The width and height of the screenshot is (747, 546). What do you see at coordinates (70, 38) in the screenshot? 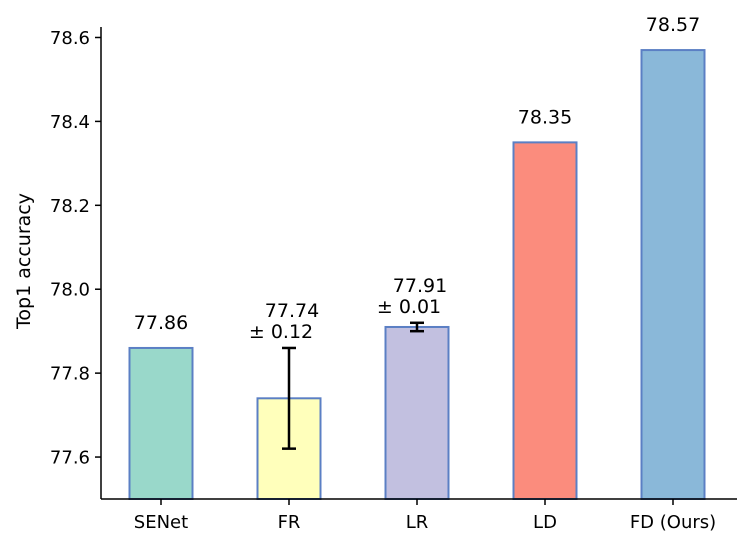
I see `y-tick-label: 78.6` at bounding box center [70, 38].